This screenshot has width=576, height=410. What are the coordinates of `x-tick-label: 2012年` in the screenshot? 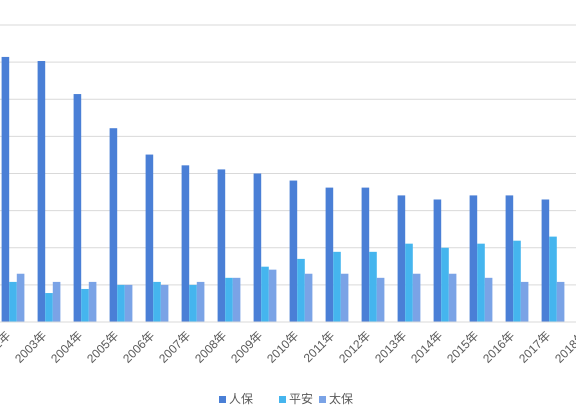 It's located at (354, 346).